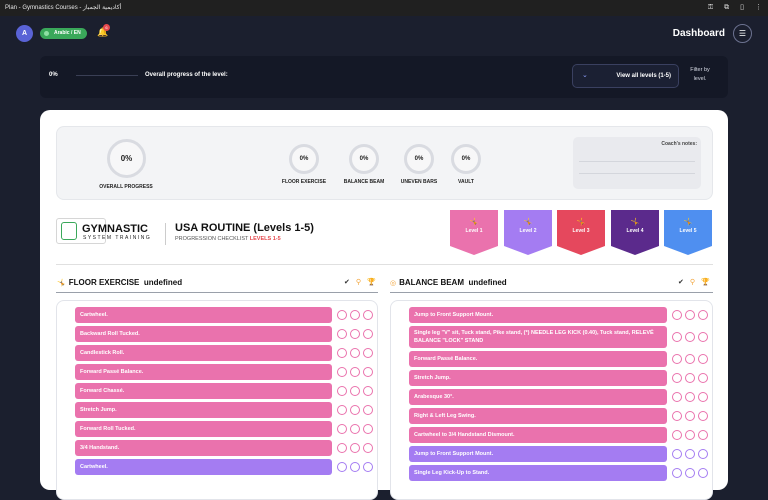  What do you see at coordinates (538, 473) in the screenshot?
I see `skill-row: Single Leg Kick-Up to Stand.` at bounding box center [538, 473].